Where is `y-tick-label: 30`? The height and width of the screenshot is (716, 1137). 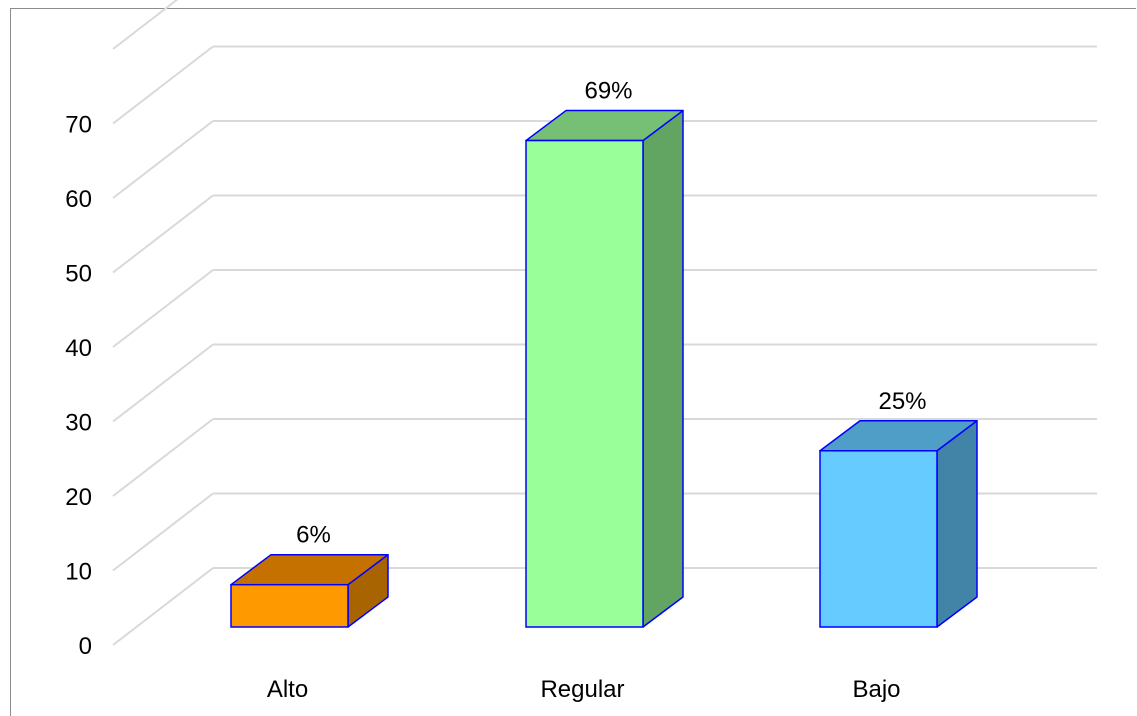
y-tick-label: 30 is located at coordinates (78, 423).